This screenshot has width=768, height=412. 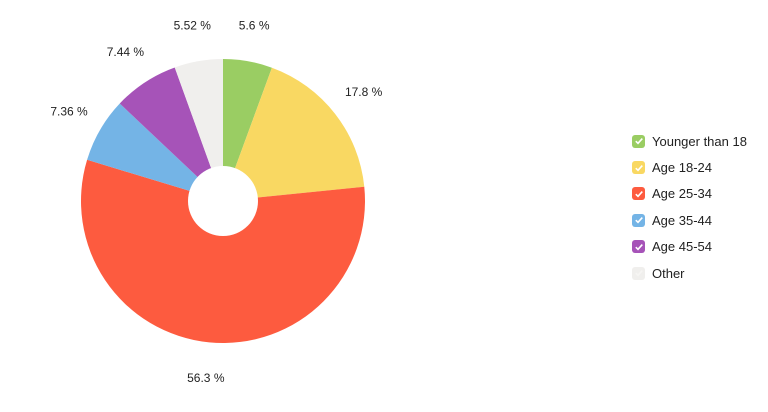 What do you see at coordinates (682, 220) in the screenshot?
I see `legend-label: Age 35-44` at bounding box center [682, 220].